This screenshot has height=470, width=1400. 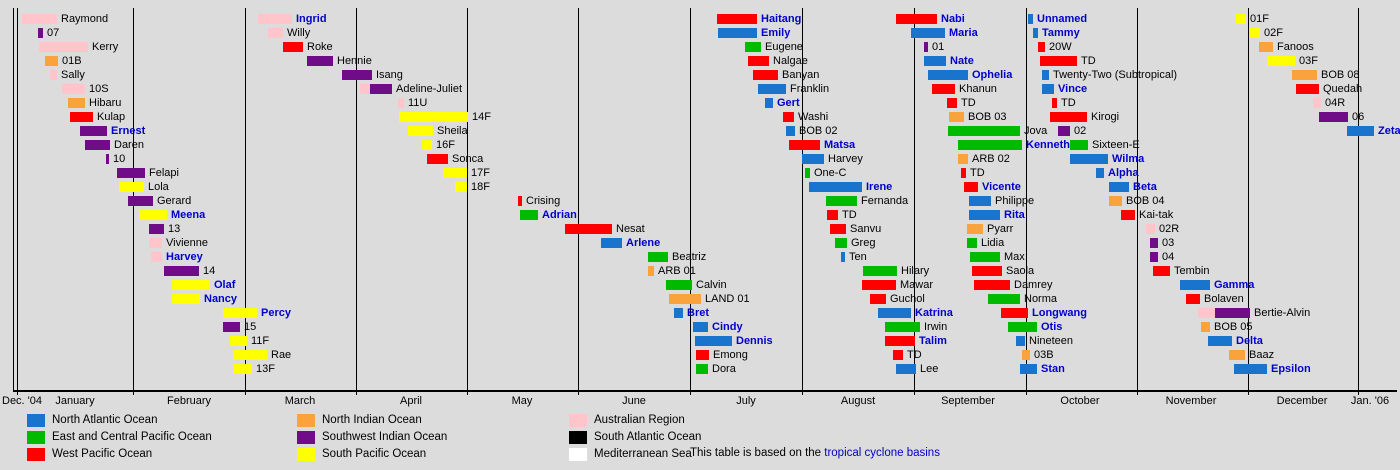 What do you see at coordinates (99, 89) in the screenshot?
I see `storm-label: 10S` at bounding box center [99, 89].